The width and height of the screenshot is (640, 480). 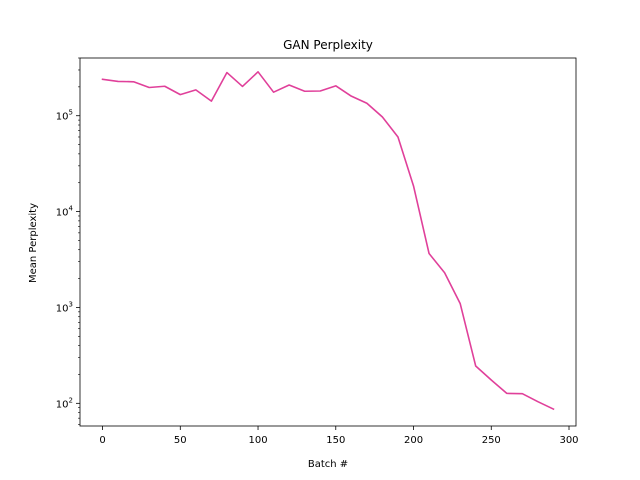 I want to click on y-tick-label: 10⁴, so click(x=65, y=212).